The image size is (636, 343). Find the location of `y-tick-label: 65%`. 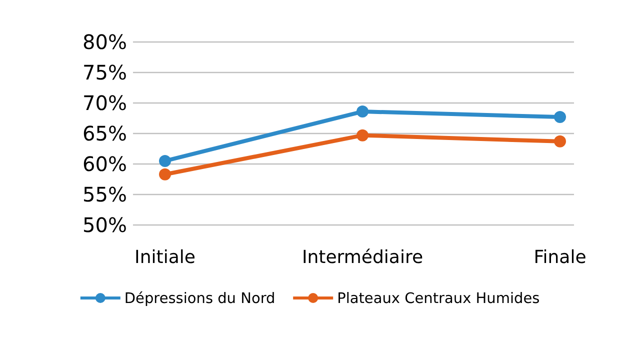

y-tick-label: 65% is located at coordinates (104, 134).